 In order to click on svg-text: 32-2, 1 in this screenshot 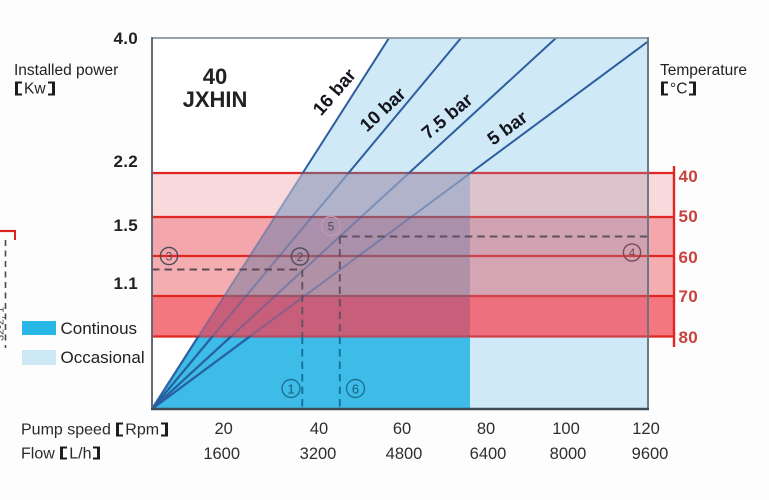, I will do `click(3, 324)`.